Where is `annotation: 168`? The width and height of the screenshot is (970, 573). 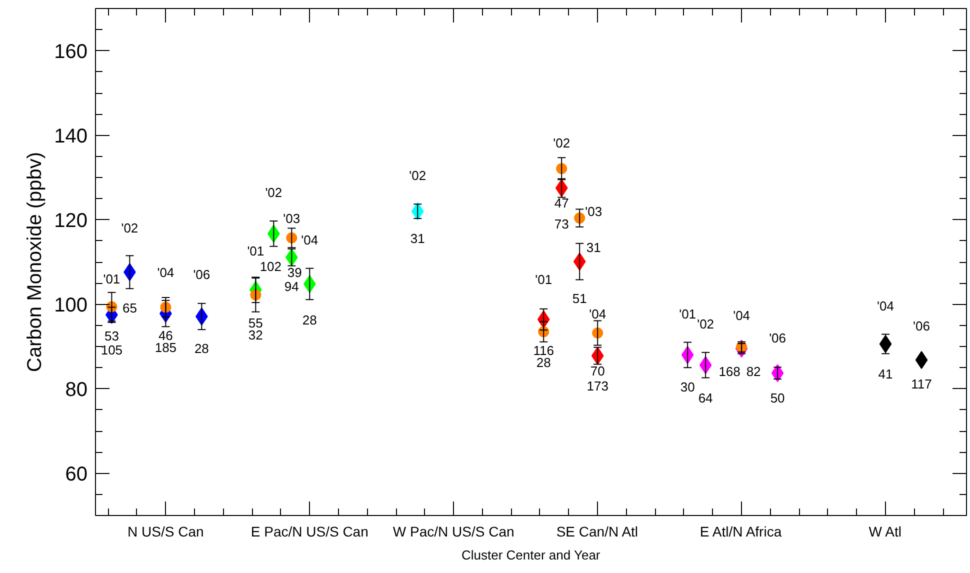 annotation: 168 is located at coordinates (729, 372).